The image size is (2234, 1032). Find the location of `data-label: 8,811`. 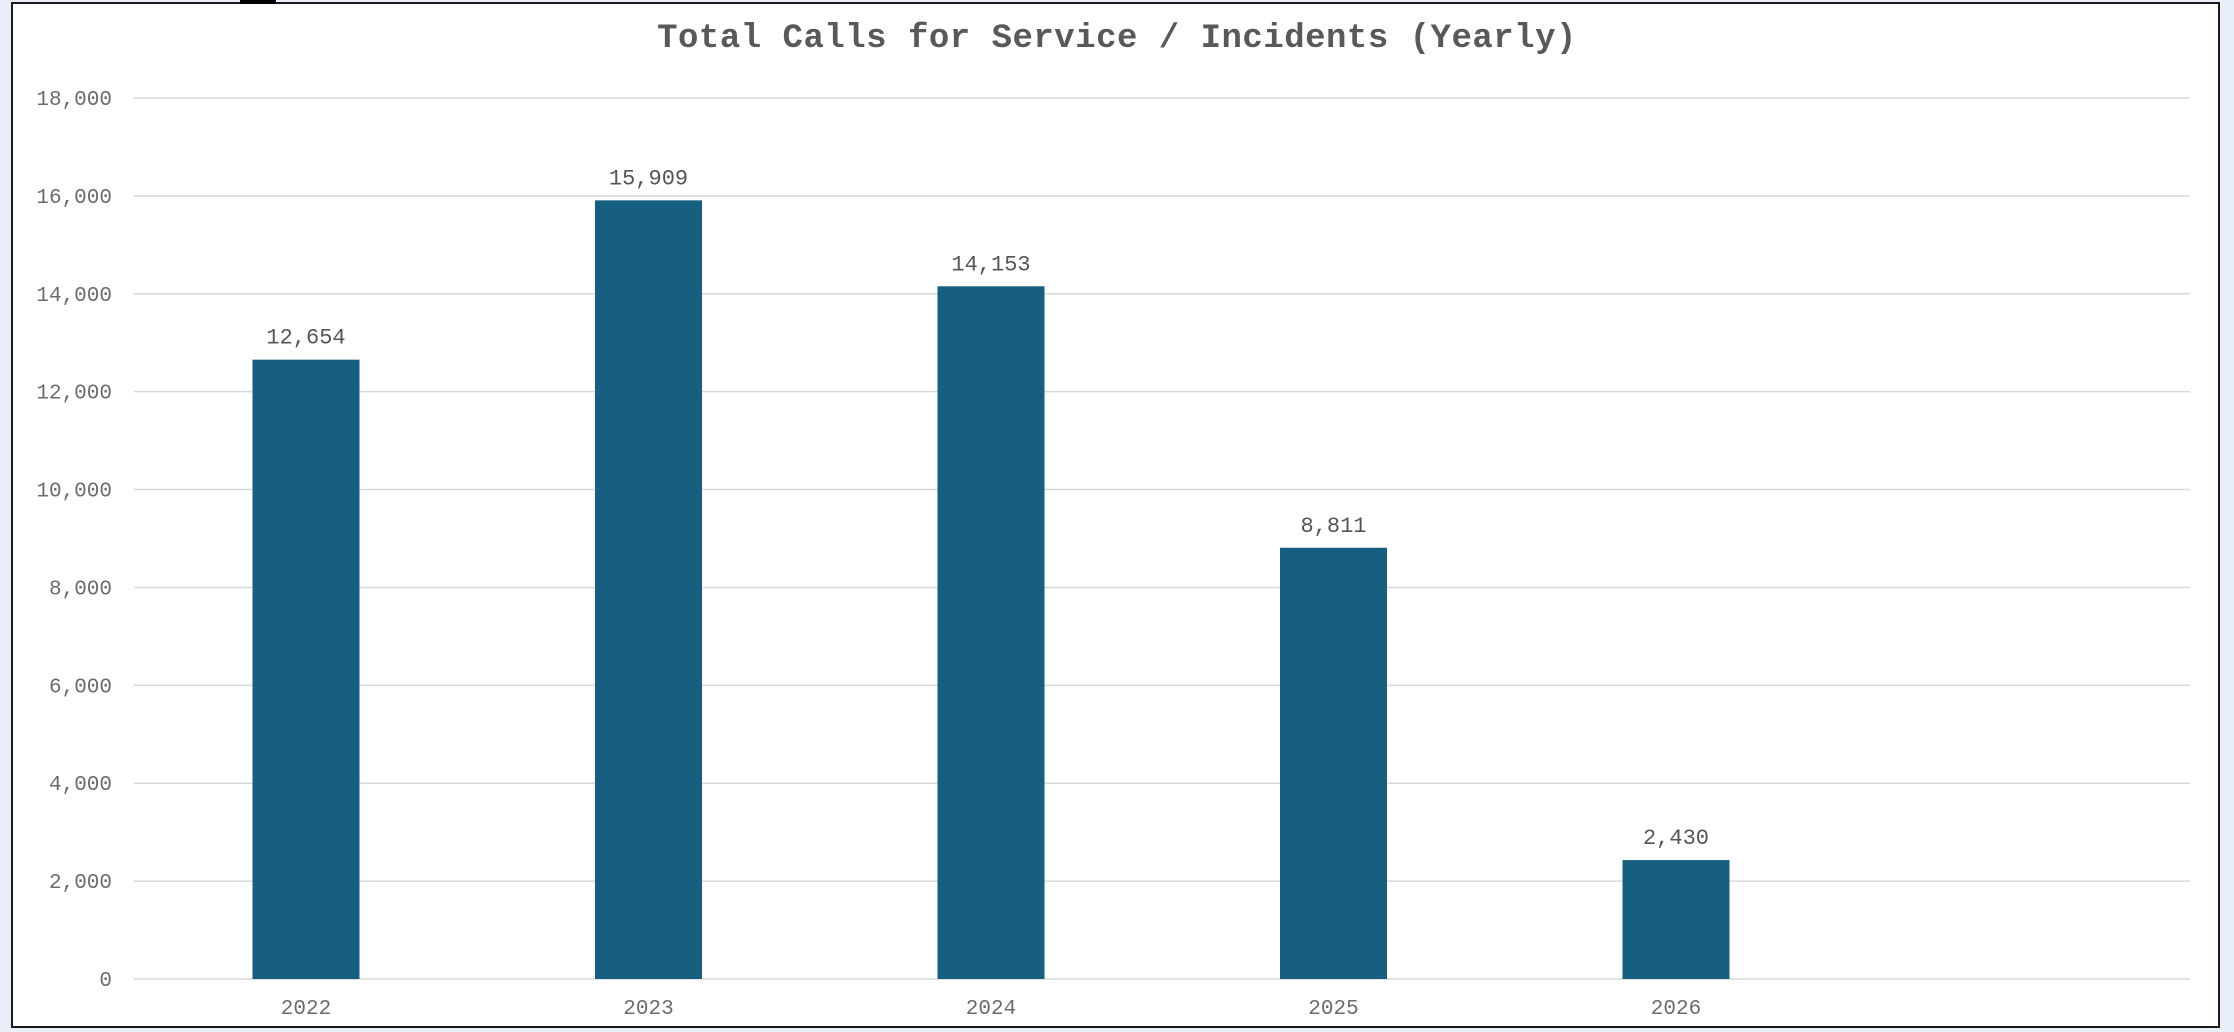

data-label: 8,811 is located at coordinates (1333, 526).